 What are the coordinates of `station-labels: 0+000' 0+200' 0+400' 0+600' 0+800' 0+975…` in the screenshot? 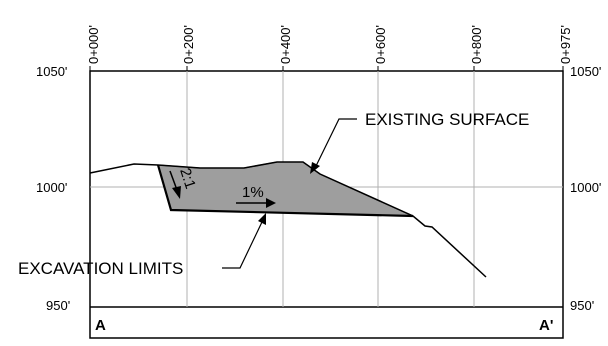 It's located at (329, 44).